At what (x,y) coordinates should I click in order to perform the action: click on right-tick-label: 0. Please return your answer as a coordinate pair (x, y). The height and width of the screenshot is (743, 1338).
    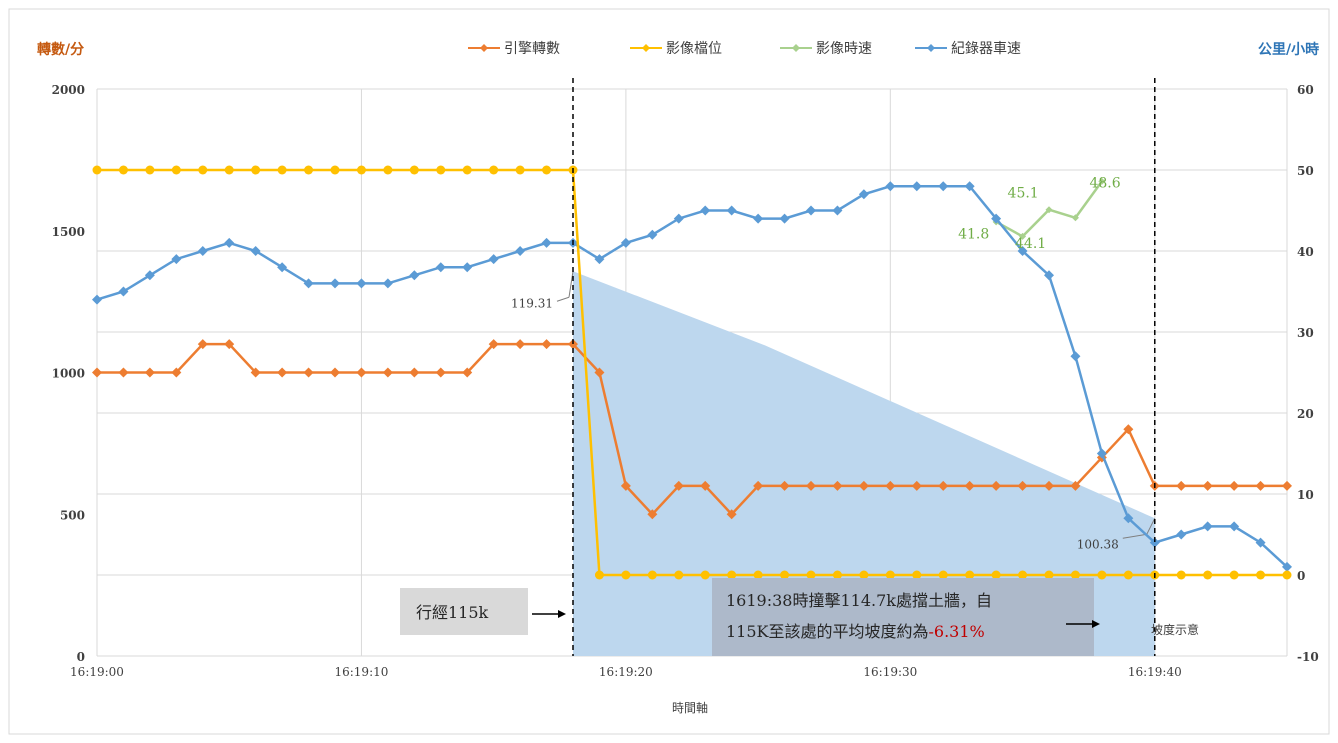
    Looking at the image, I should click on (1301, 576).